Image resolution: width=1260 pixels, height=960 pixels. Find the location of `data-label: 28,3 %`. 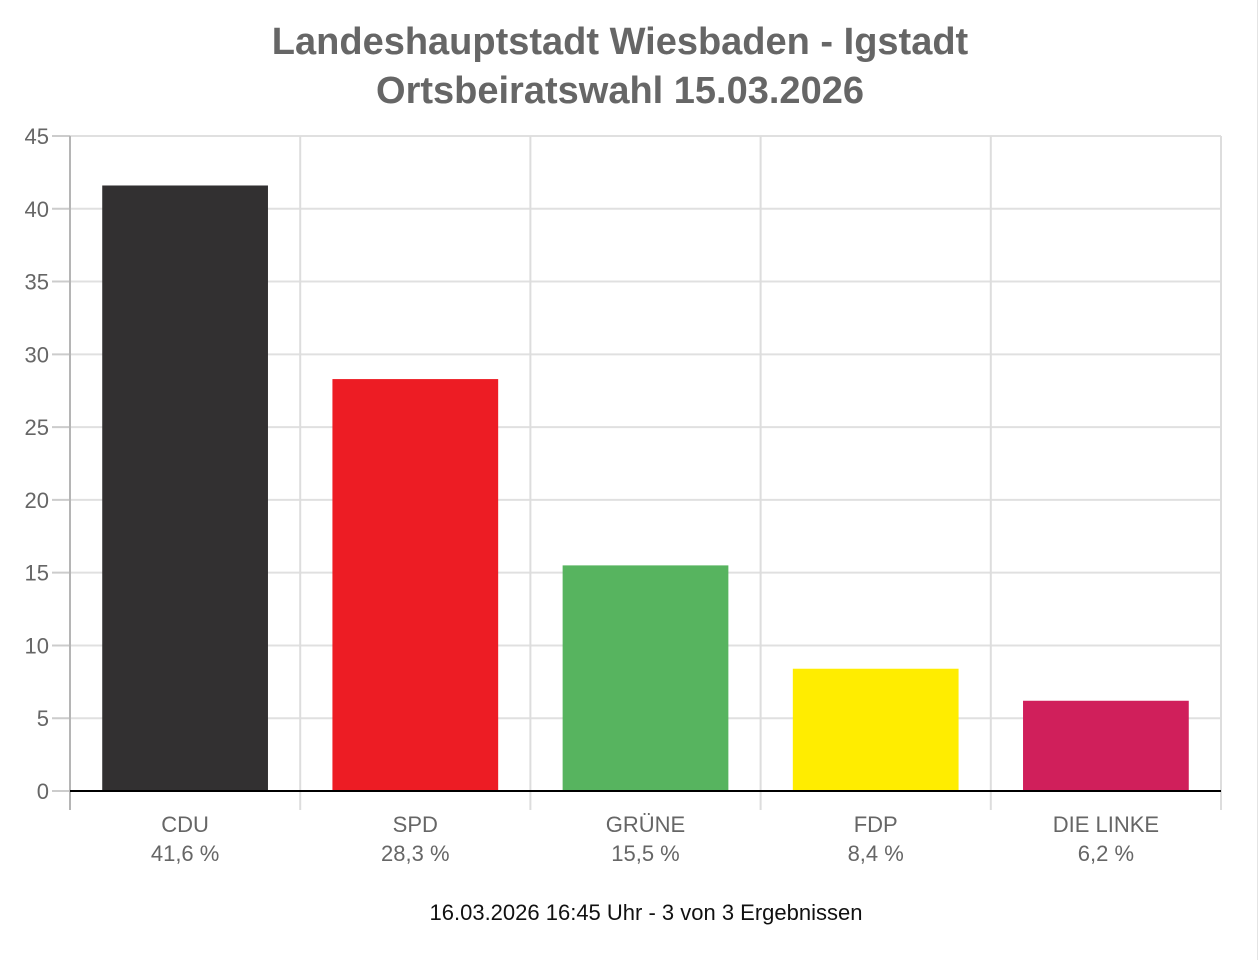

data-label: 28,3 % is located at coordinates (415, 853).